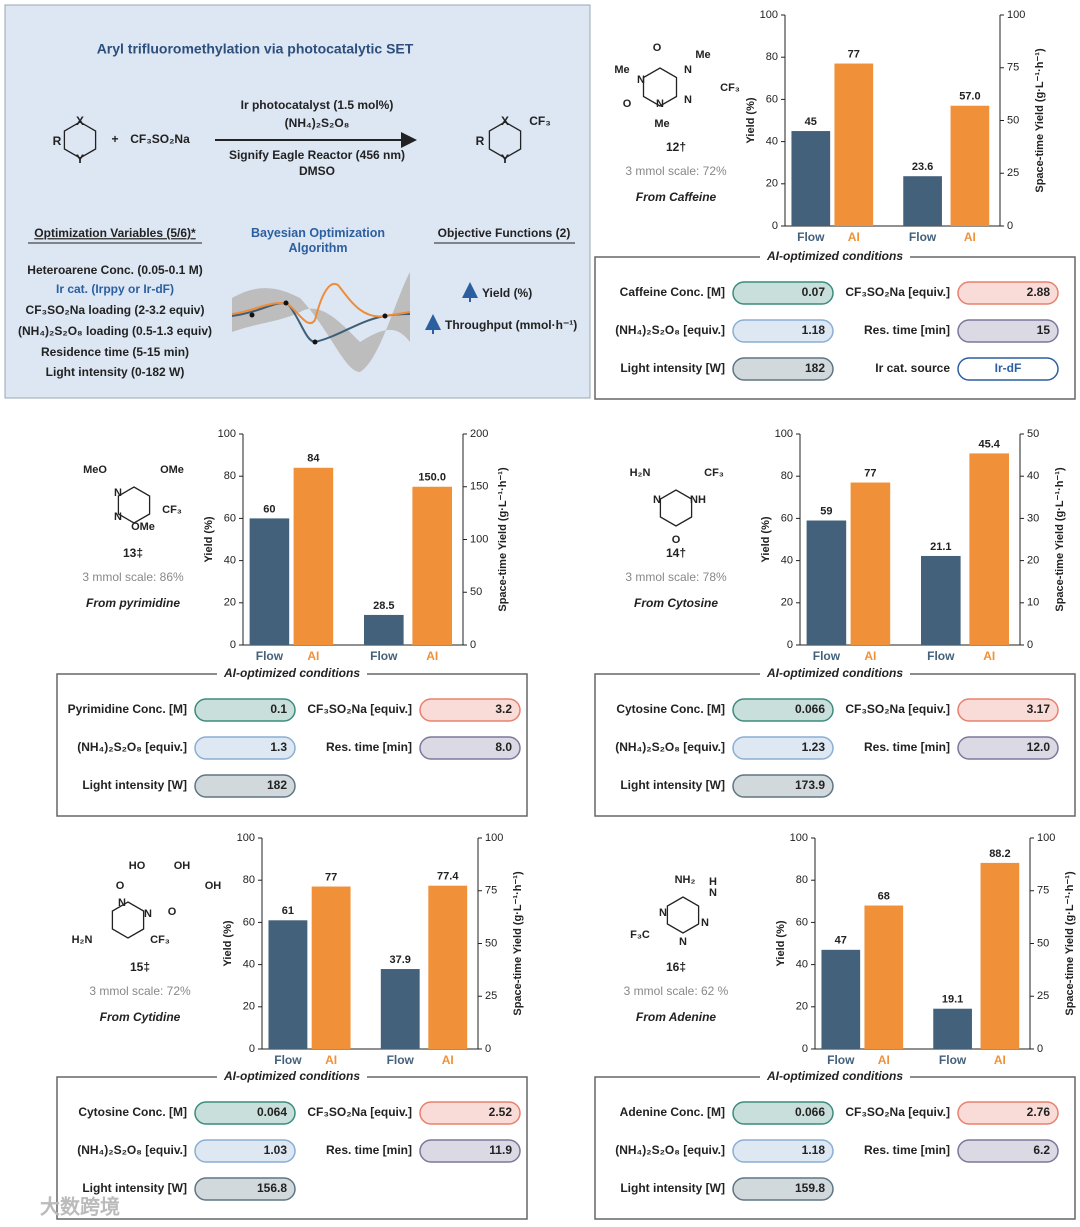  Describe the element at coordinates (969, 97) in the screenshot. I see `value-label: 57.0` at that location.